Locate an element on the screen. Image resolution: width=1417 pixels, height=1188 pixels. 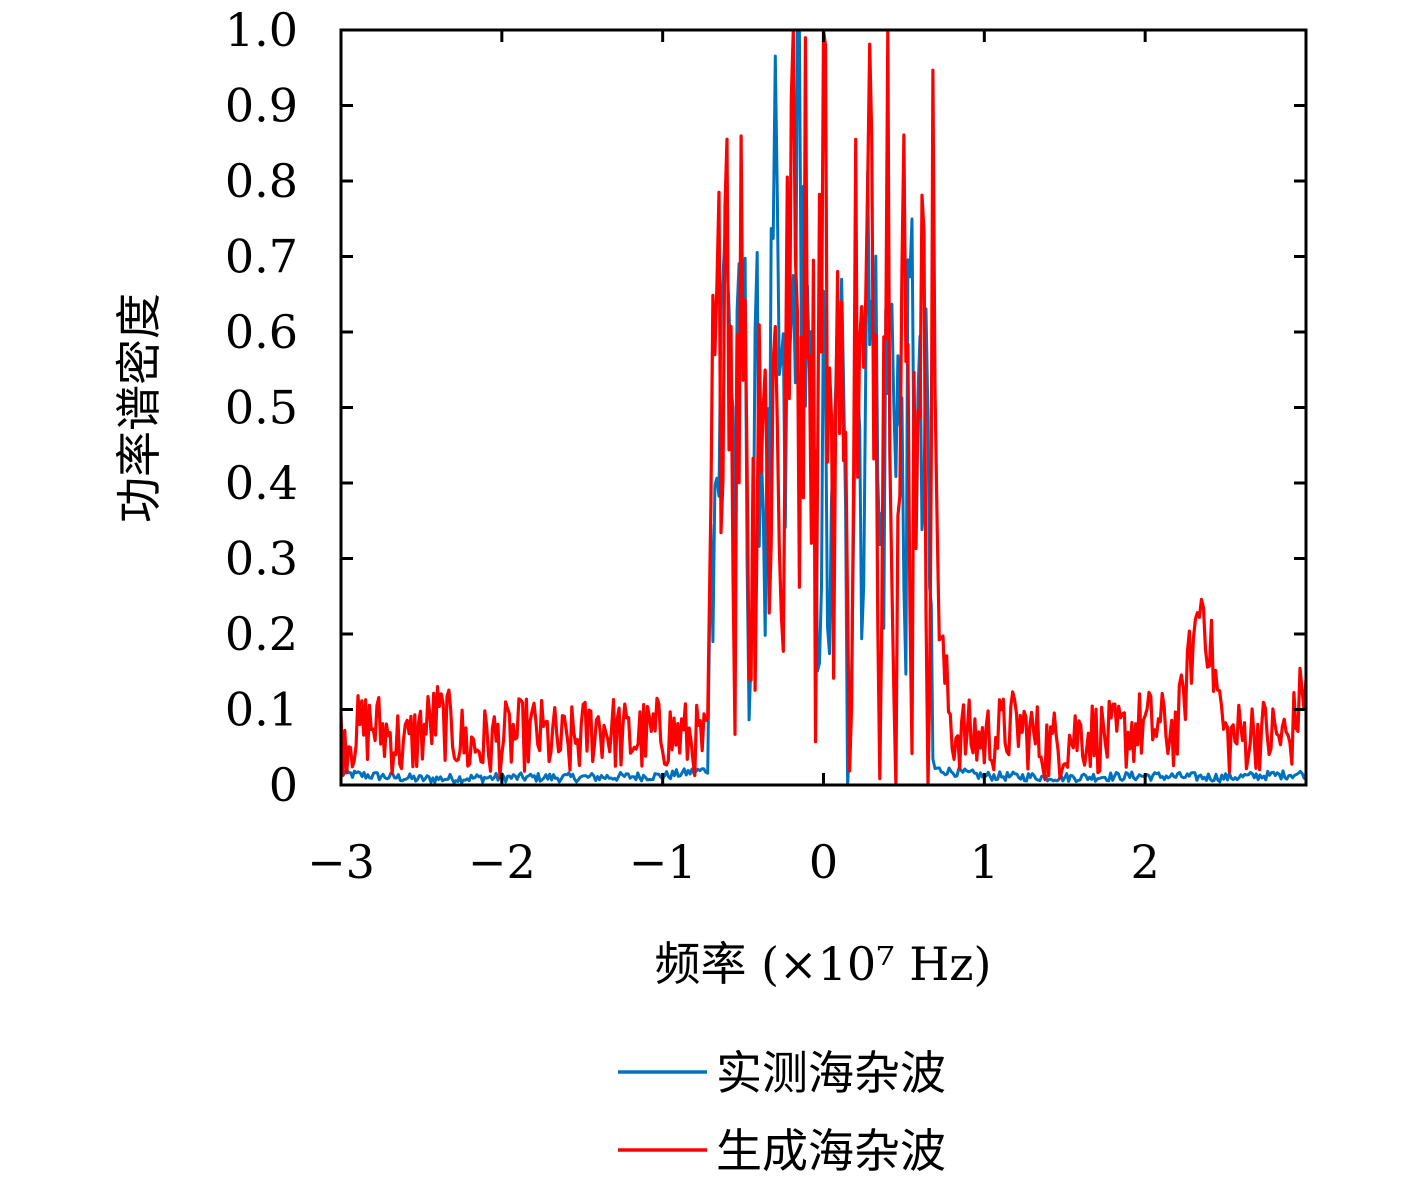
x-axis-title: 频率 (×10⁷ Hz) is located at coordinates (822, 964).